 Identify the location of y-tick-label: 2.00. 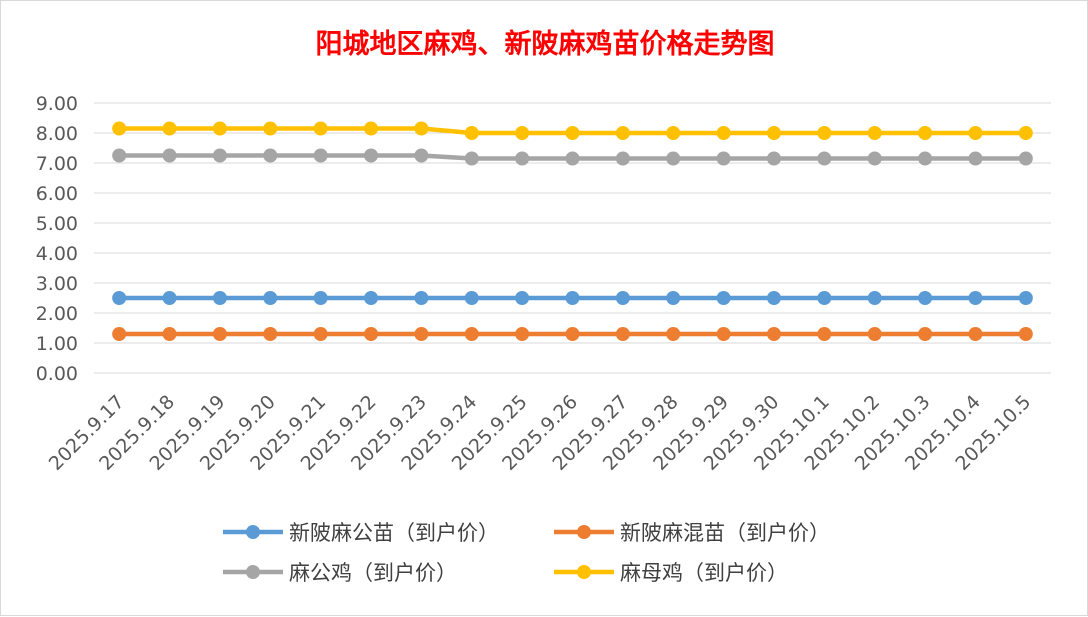
(57, 314).